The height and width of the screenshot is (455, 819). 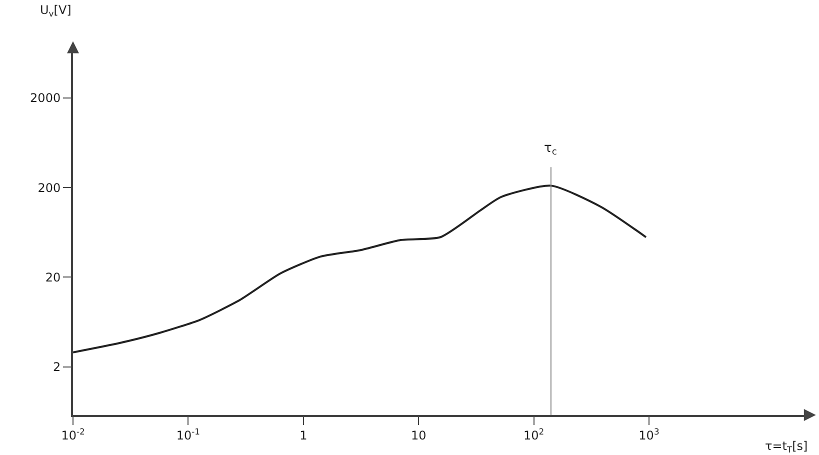 What do you see at coordinates (304, 435) in the screenshot?
I see `x-tick-label: 1` at bounding box center [304, 435].